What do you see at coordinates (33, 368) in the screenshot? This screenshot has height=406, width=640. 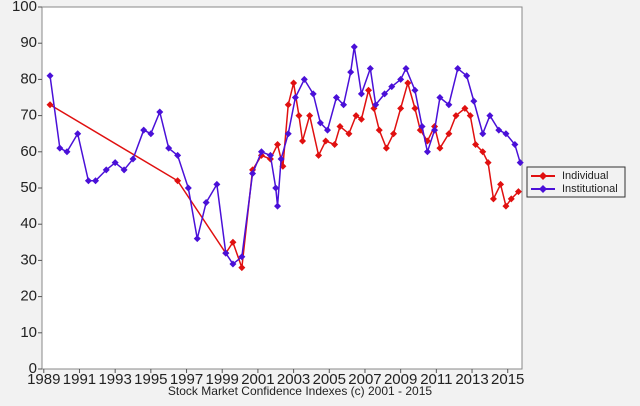 I see `y-tick-label: 0` at bounding box center [33, 368].